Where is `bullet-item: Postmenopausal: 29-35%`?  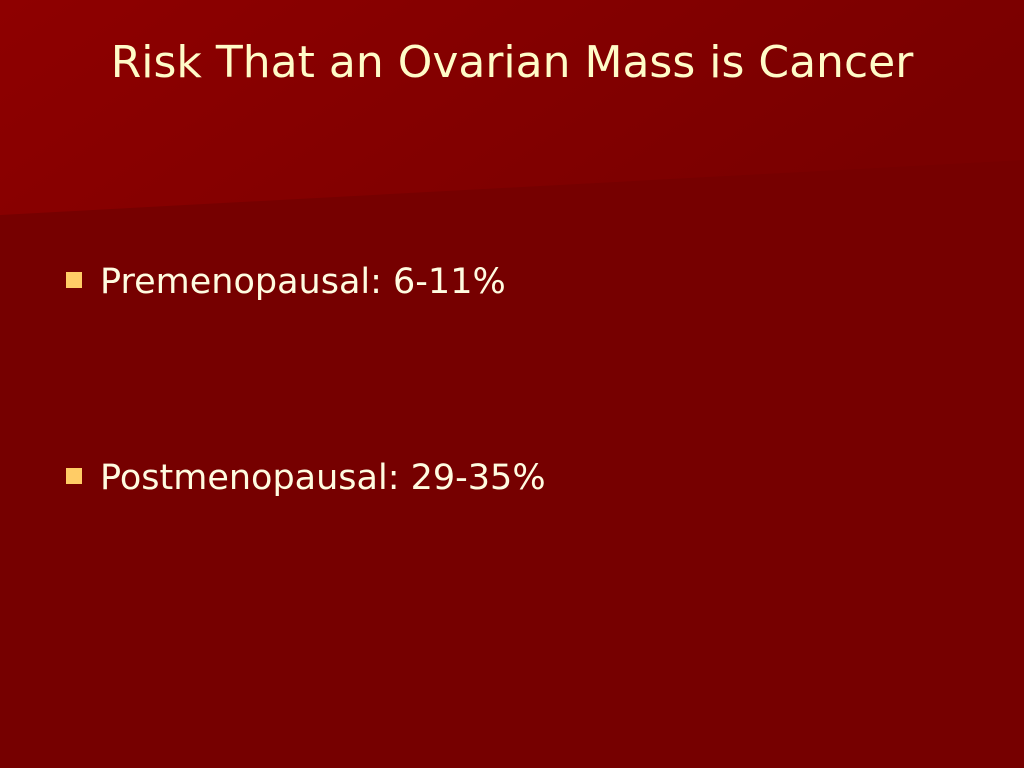 bullet-item: Postmenopausal: 29-35% is located at coordinates (306, 478).